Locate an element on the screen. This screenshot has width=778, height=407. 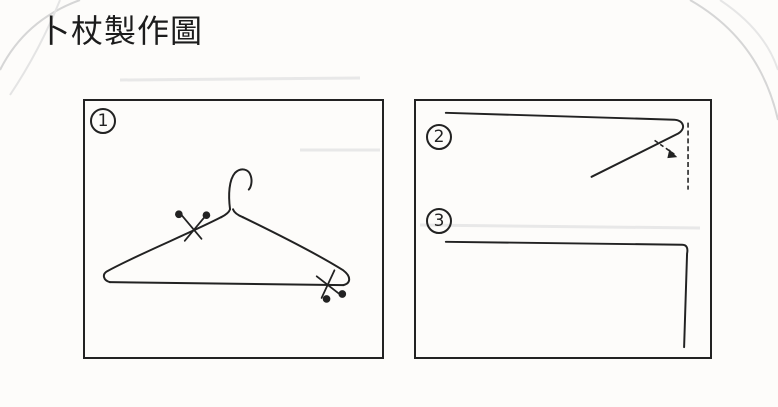
step-2-wire is located at coordinates (564, 144).